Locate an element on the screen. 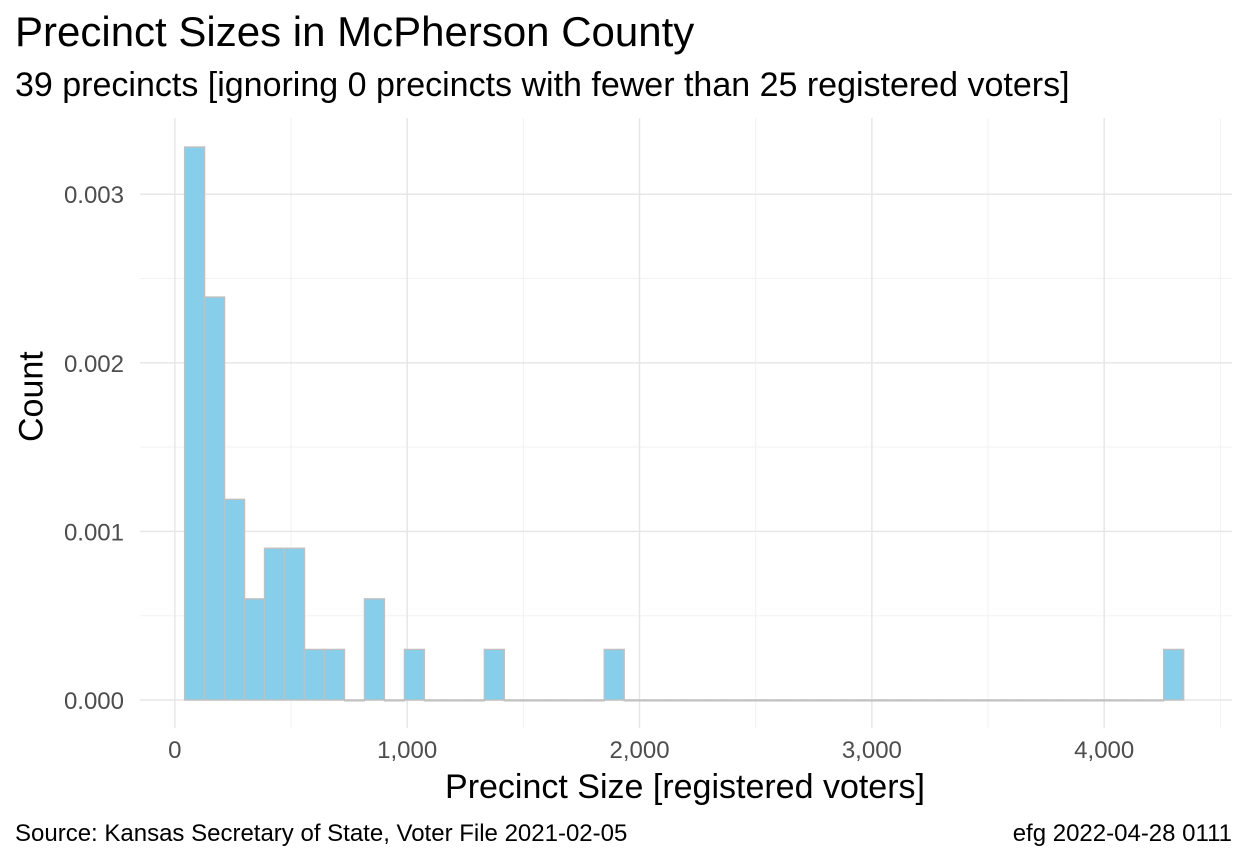 Image resolution: width=1248 pixels, height=864 pixels. timestamp-caption: efg 2022-04-28 0111 is located at coordinates (1122, 833).